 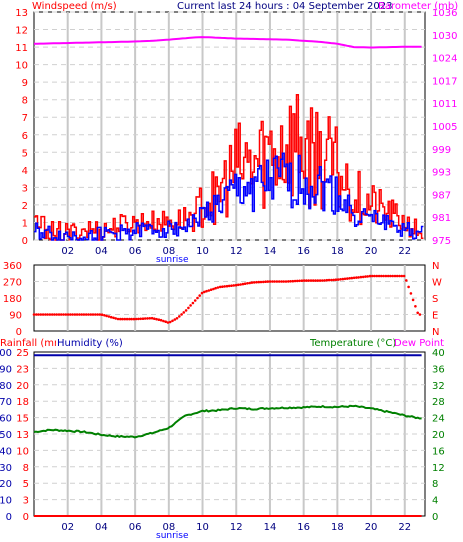 What do you see at coordinates (236, 527) in the screenshot?
I see `x-tick-label: 12` at bounding box center [236, 527].